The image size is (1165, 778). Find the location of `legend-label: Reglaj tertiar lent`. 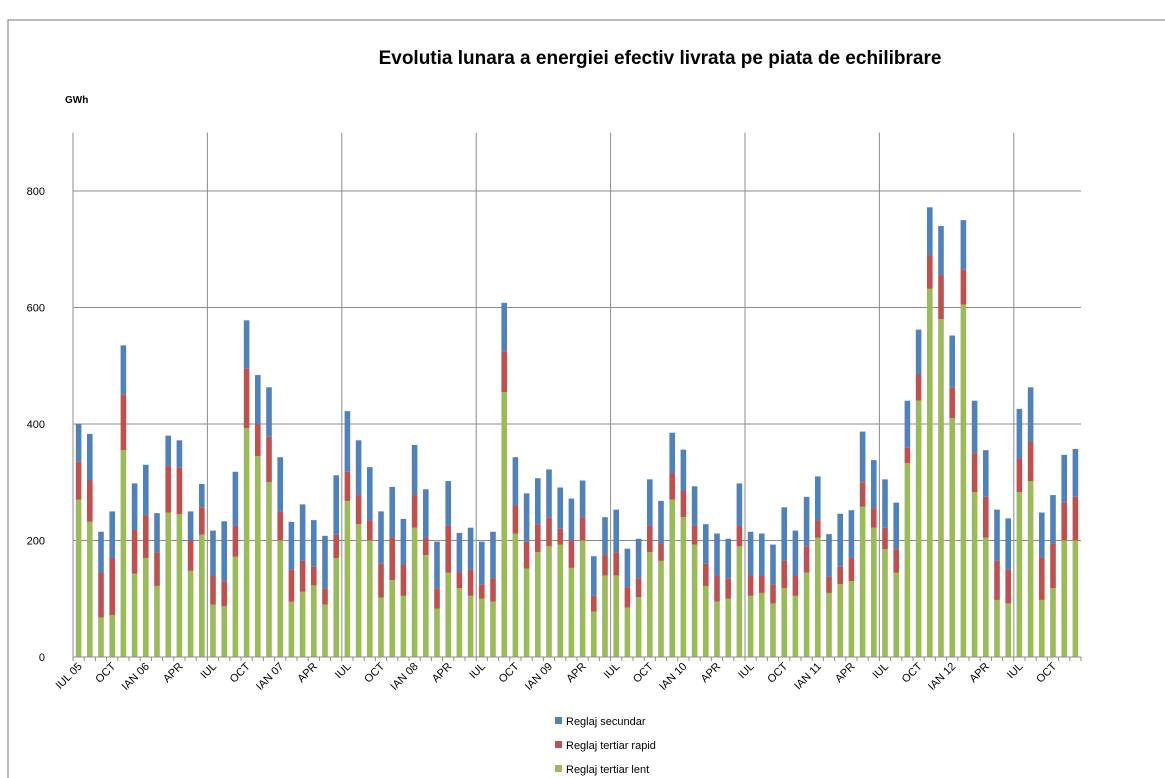

legend-label: Reglaj tertiar lent is located at coordinates (607, 770).